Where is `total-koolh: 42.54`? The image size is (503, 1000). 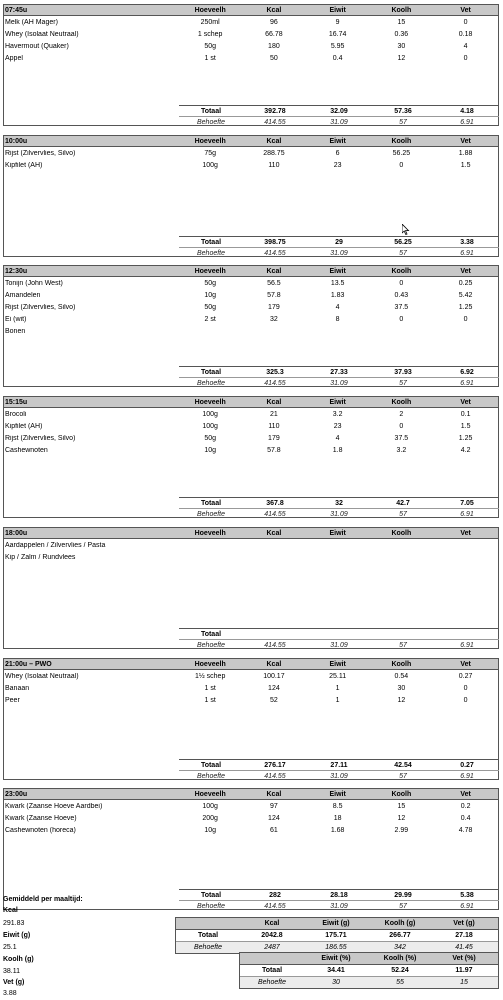
total-koolh: 42.54 is located at coordinates (403, 765).